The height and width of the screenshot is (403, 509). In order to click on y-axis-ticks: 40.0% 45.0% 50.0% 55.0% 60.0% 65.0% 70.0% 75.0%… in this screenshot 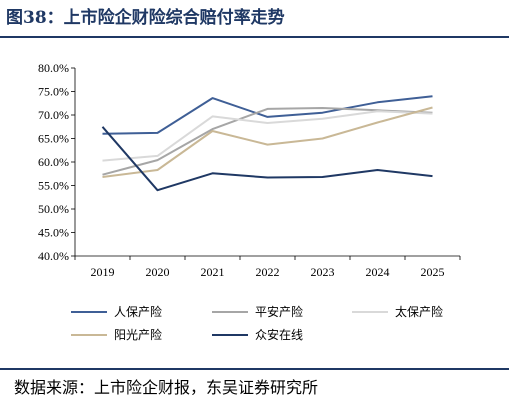, I will do `click(56, 162)`.